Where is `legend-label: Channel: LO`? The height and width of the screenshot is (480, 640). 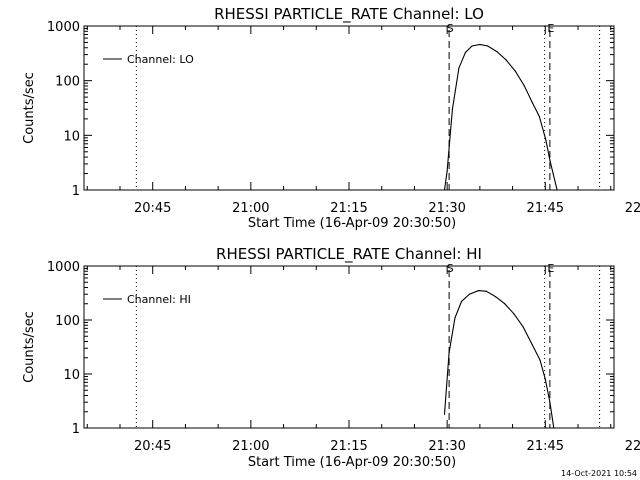 legend-label: Channel: LO is located at coordinates (160, 59).